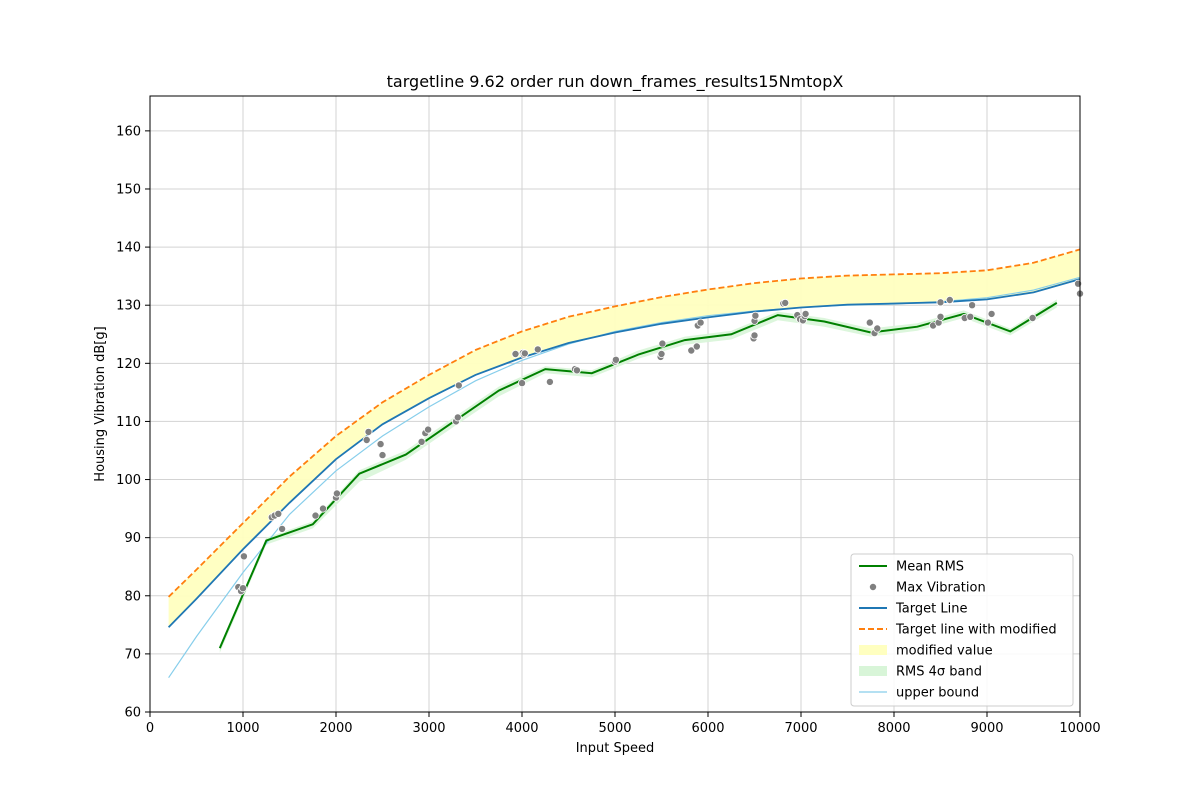 This screenshot has height=800, width=1200. What do you see at coordinates (150, 728) in the screenshot?
I see `x-tick-label: 0` at bounding box center [150, 728].